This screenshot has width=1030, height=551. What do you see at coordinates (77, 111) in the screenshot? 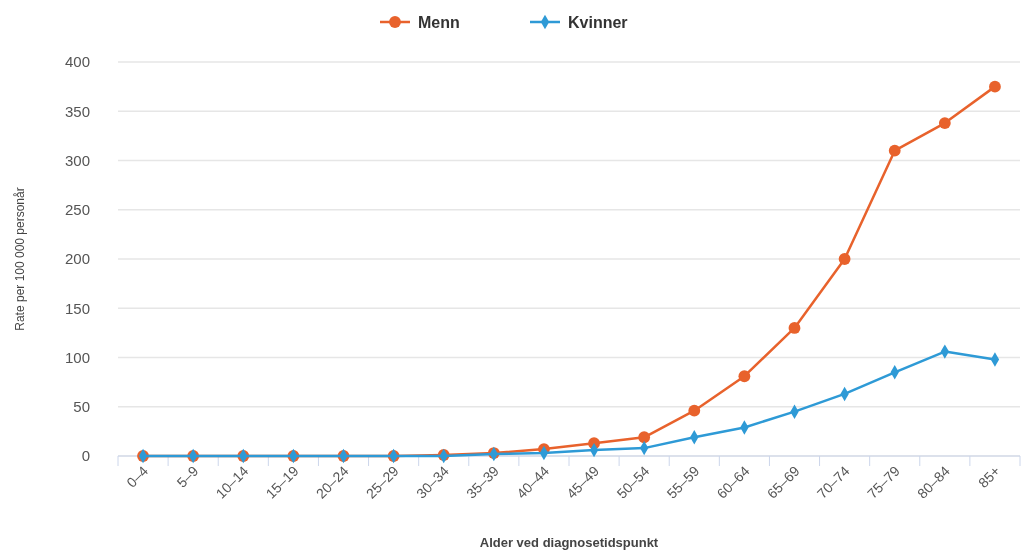
I see `y-tick-label: 350` at bounding box center [77, 111].